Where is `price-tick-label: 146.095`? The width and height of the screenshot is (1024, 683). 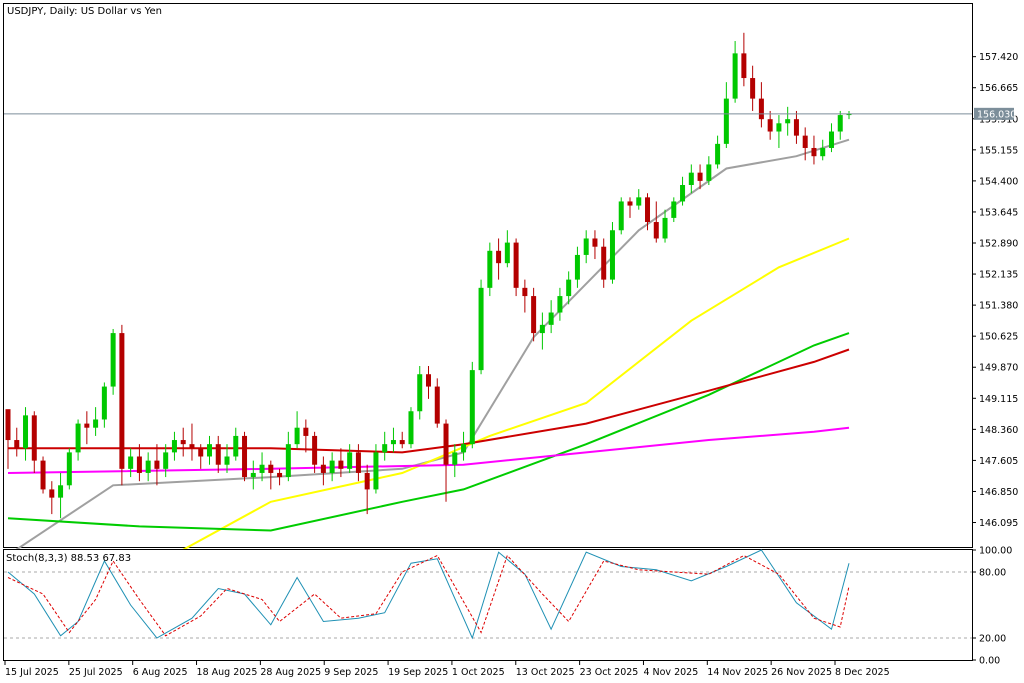
price-tick-label: 146.095 is located at coordinates (998, 523).